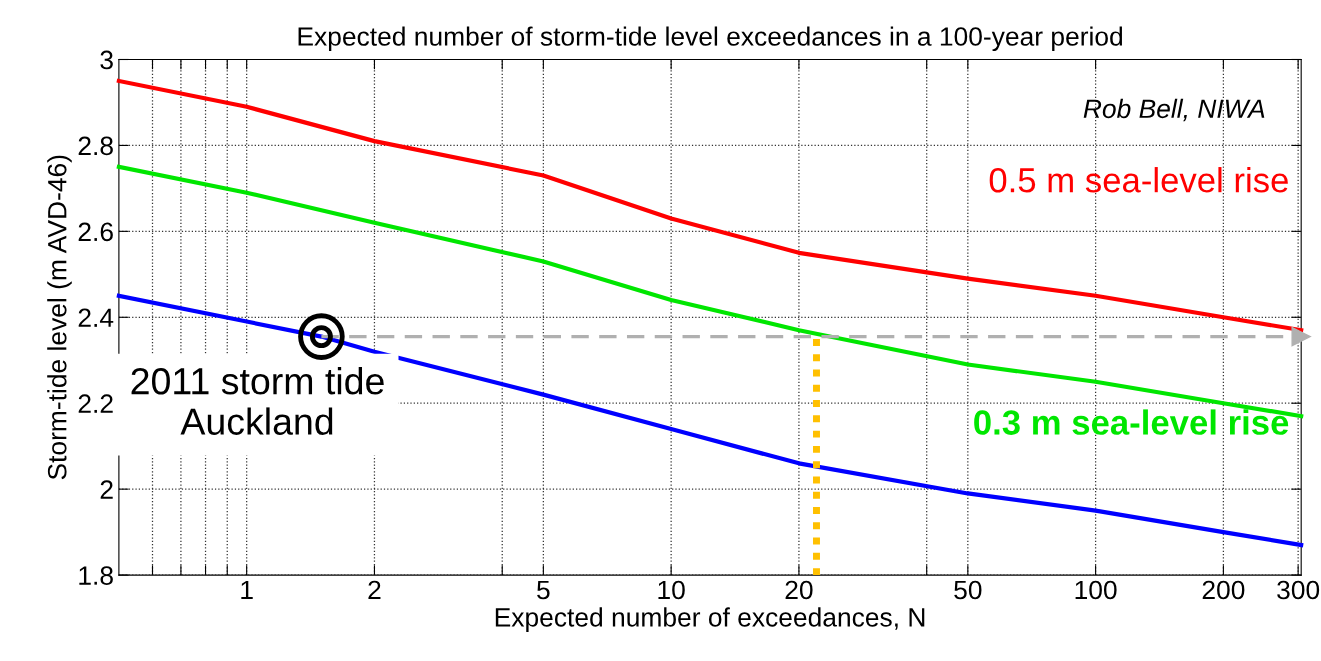 The image size is (1321, 661). I want to click on y-axis-title: Storm-tide level (m AVD-46), so click(59, 317).